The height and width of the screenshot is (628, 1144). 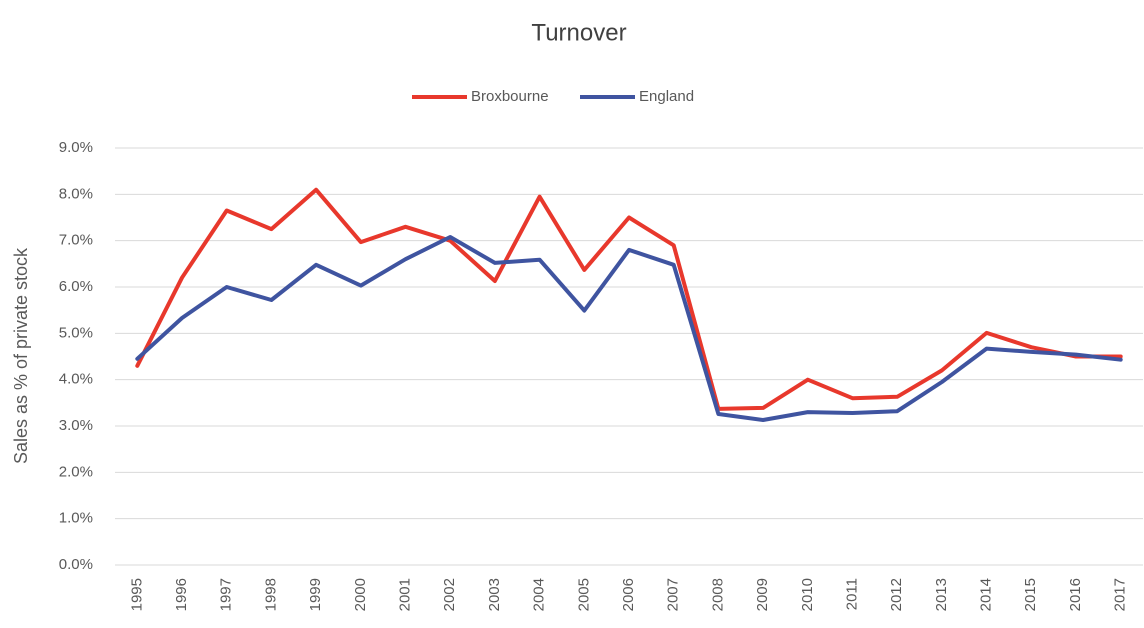 I want to click on x-tick-label: 2002, so click(x=449, y=594).